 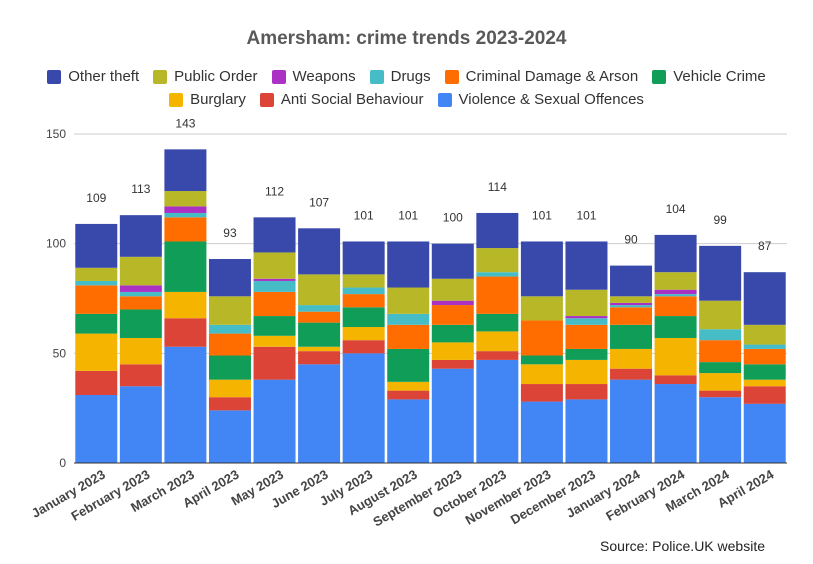 What do you see at coordinates (352, 99) in the screenshot?
I see `legend-label: Anti Social Behaviour` at bounding box center [352, 99].